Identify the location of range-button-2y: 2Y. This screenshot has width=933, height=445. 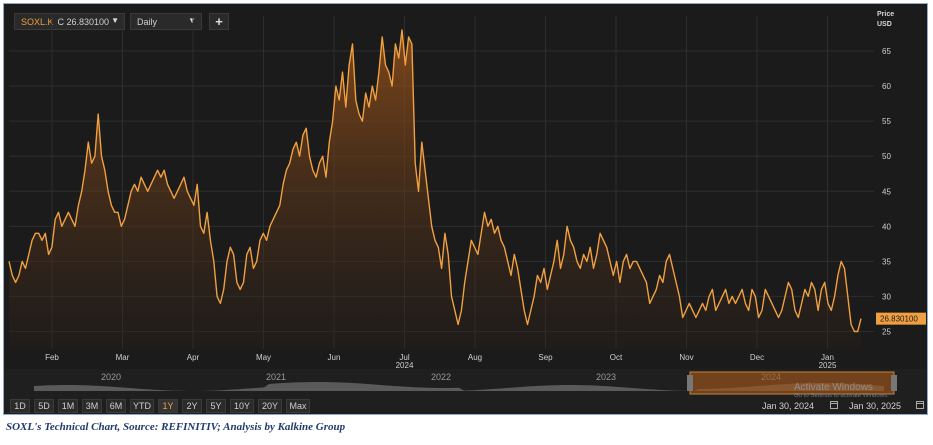
(192, 406).